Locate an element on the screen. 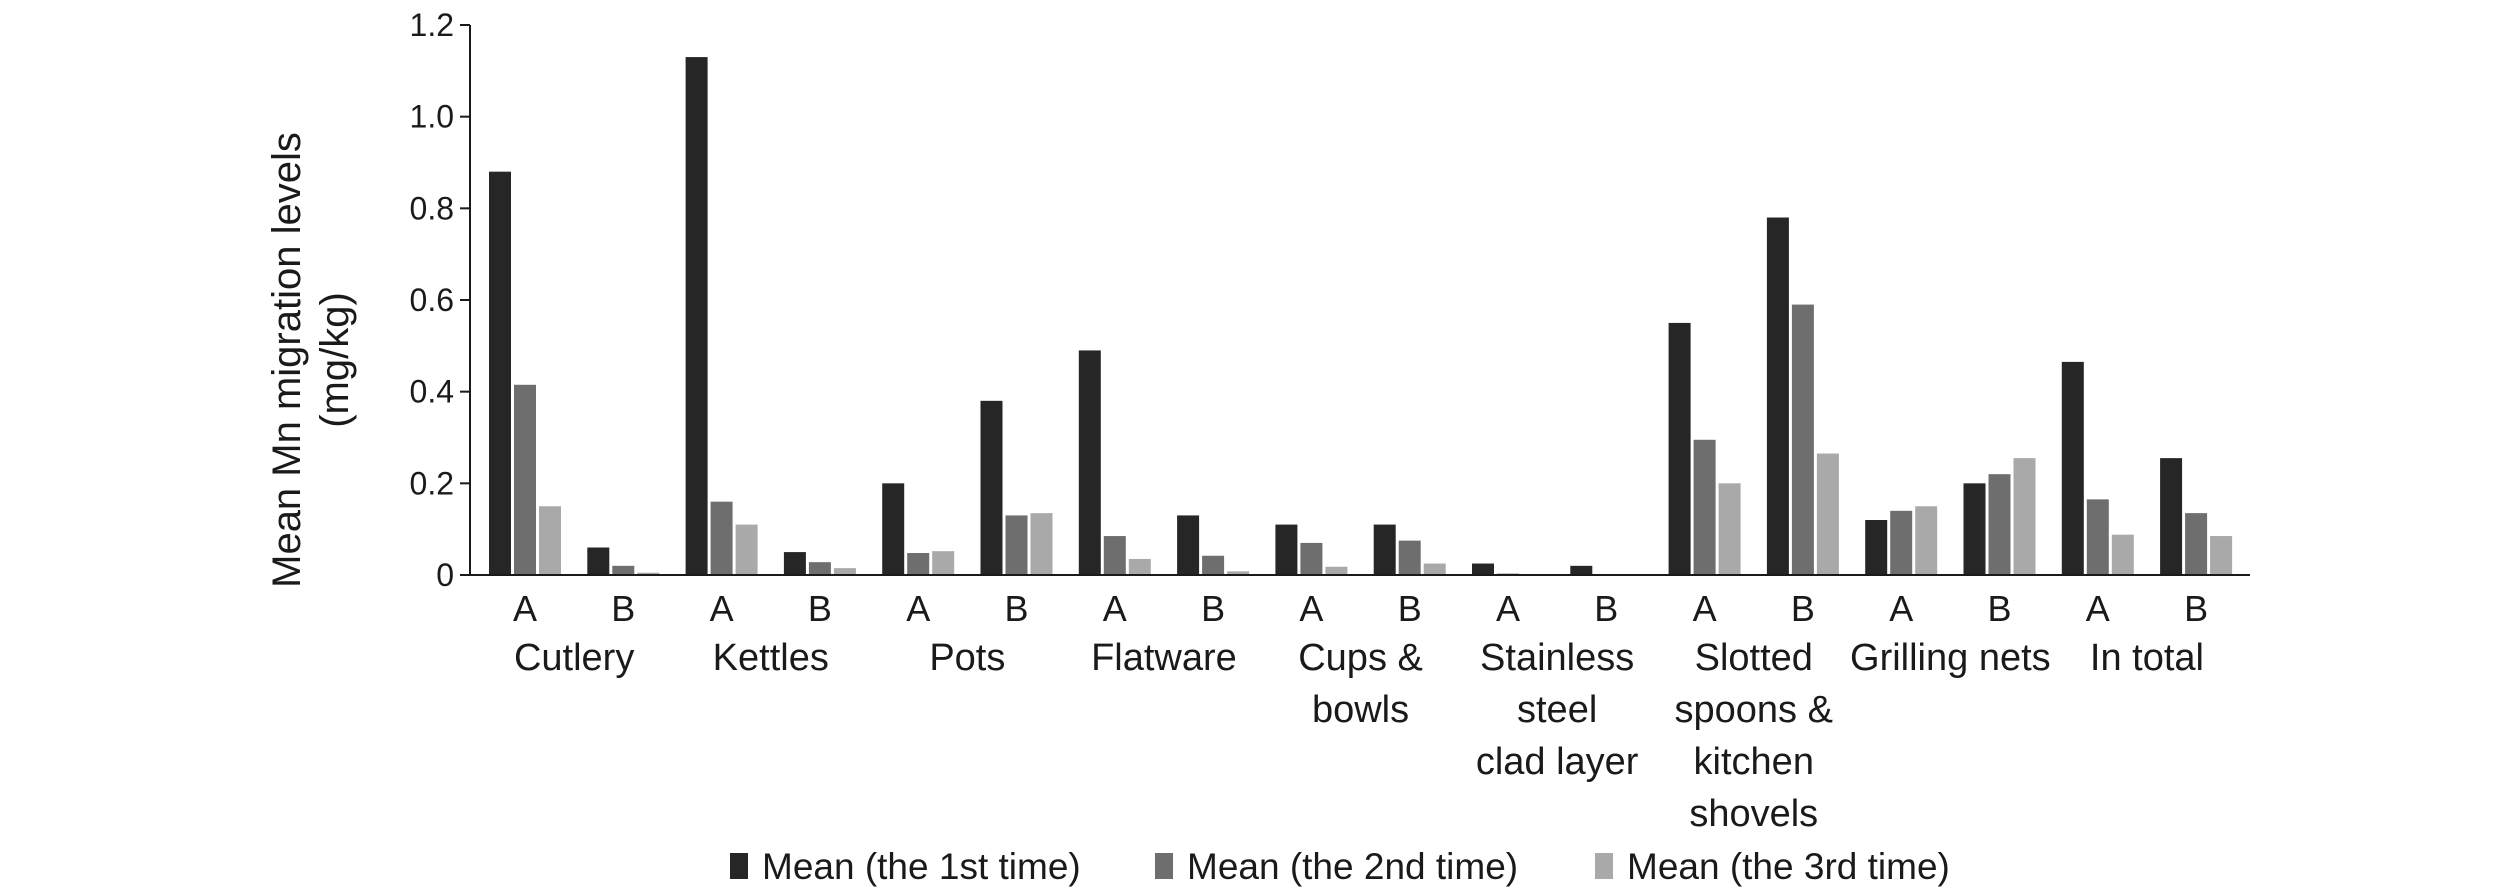 Image resolution: width=2520 pixels, height=893 pixels. y-tick-label: 0.8 is located at coordinates (432, 208).